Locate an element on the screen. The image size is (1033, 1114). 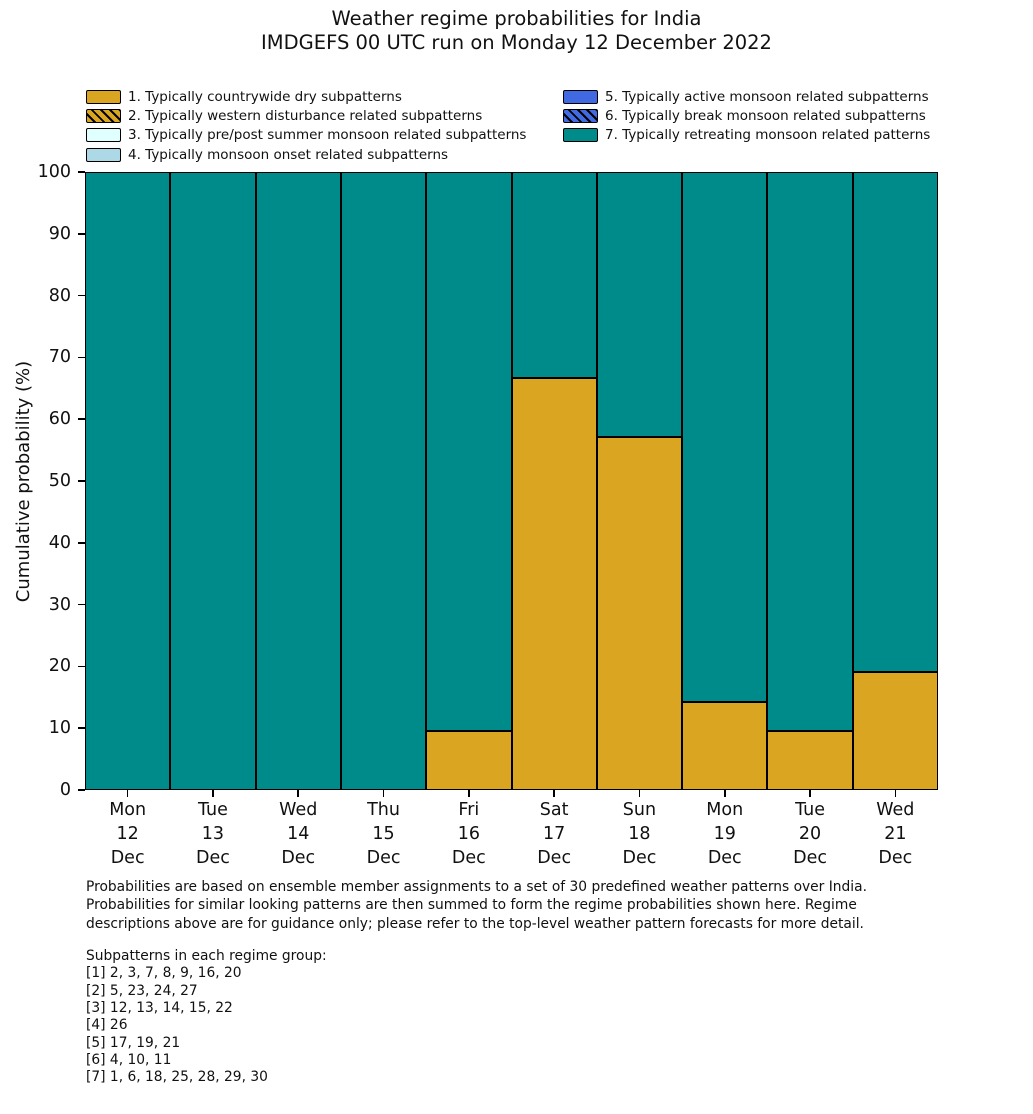
x-tick-label: Mon 19 Dec is located at coordinates (724, 834).